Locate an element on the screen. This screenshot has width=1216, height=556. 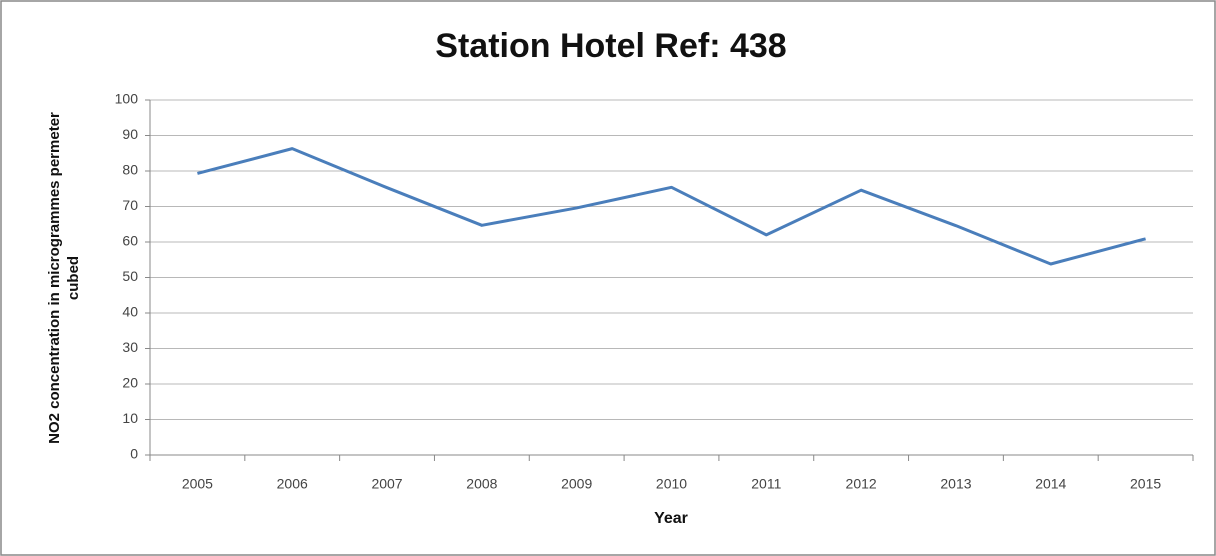
y-tick-label: 50 is located at coordinates (130, 276).